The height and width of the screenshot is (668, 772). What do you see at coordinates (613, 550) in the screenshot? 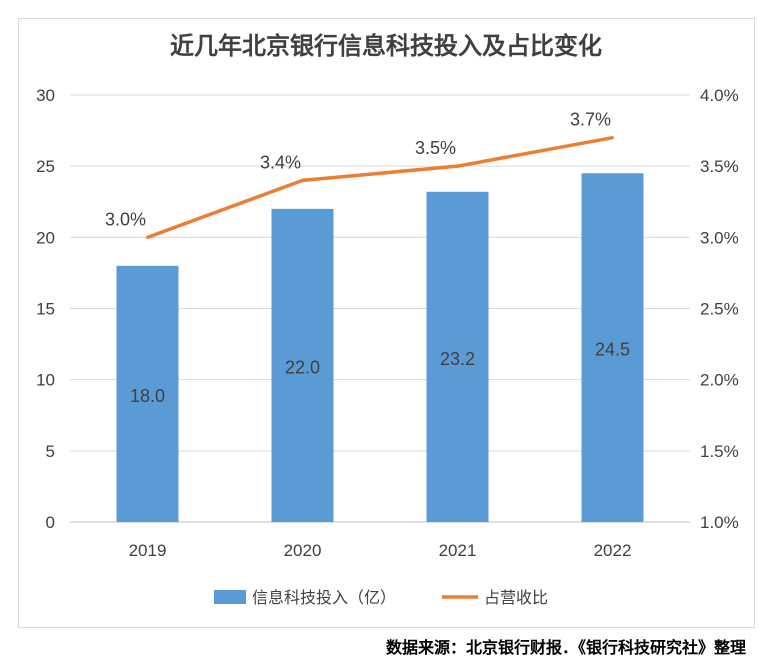
I see `x-axis-tick: 2022` at bounding box center [613, 550].